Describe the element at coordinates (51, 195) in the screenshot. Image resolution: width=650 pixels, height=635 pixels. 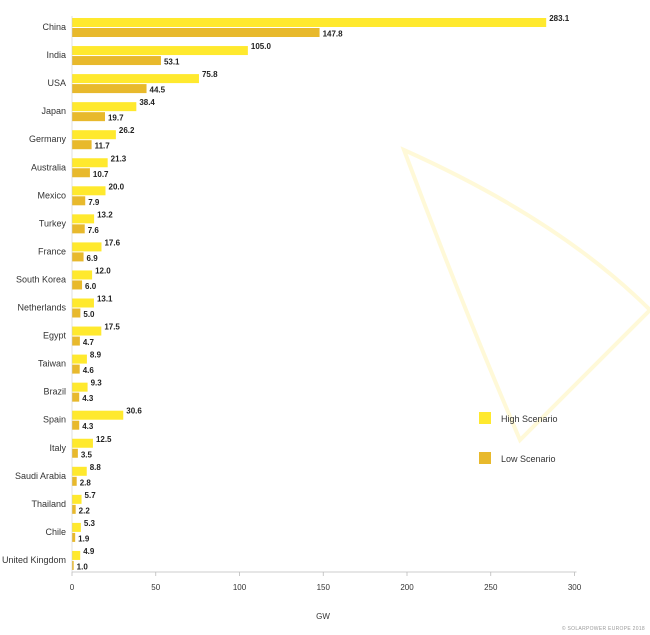
I see `category-label-mexico: Mexico` at that location.